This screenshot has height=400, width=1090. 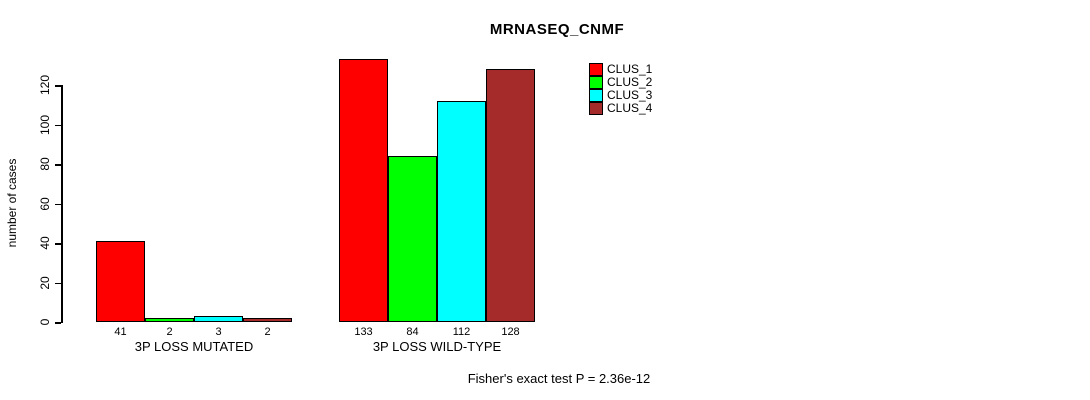 I want to click on y-axis-tick-label: 120, so click(x=45, y=85).